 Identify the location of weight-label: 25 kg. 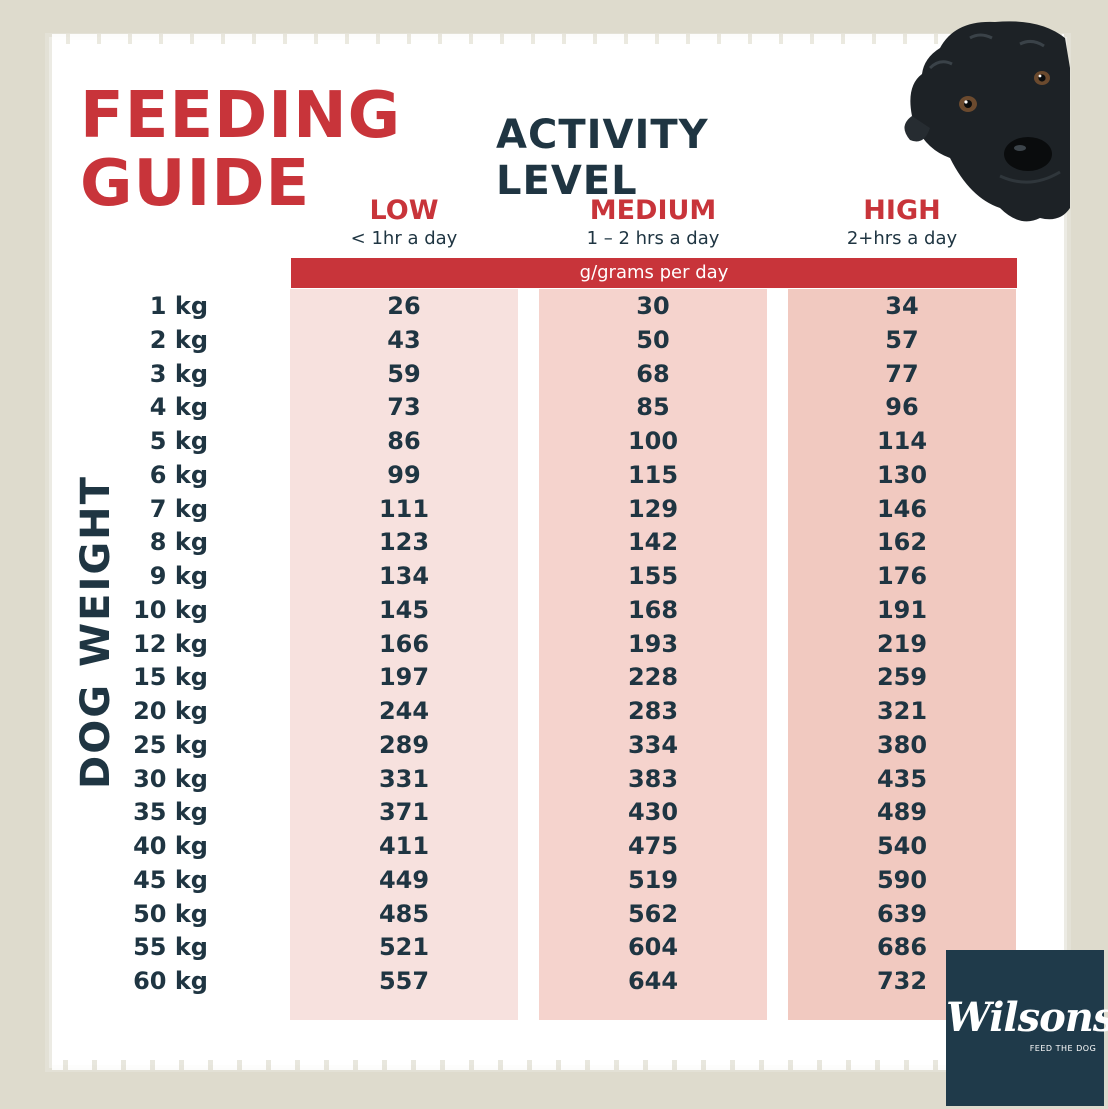
(170, 744).